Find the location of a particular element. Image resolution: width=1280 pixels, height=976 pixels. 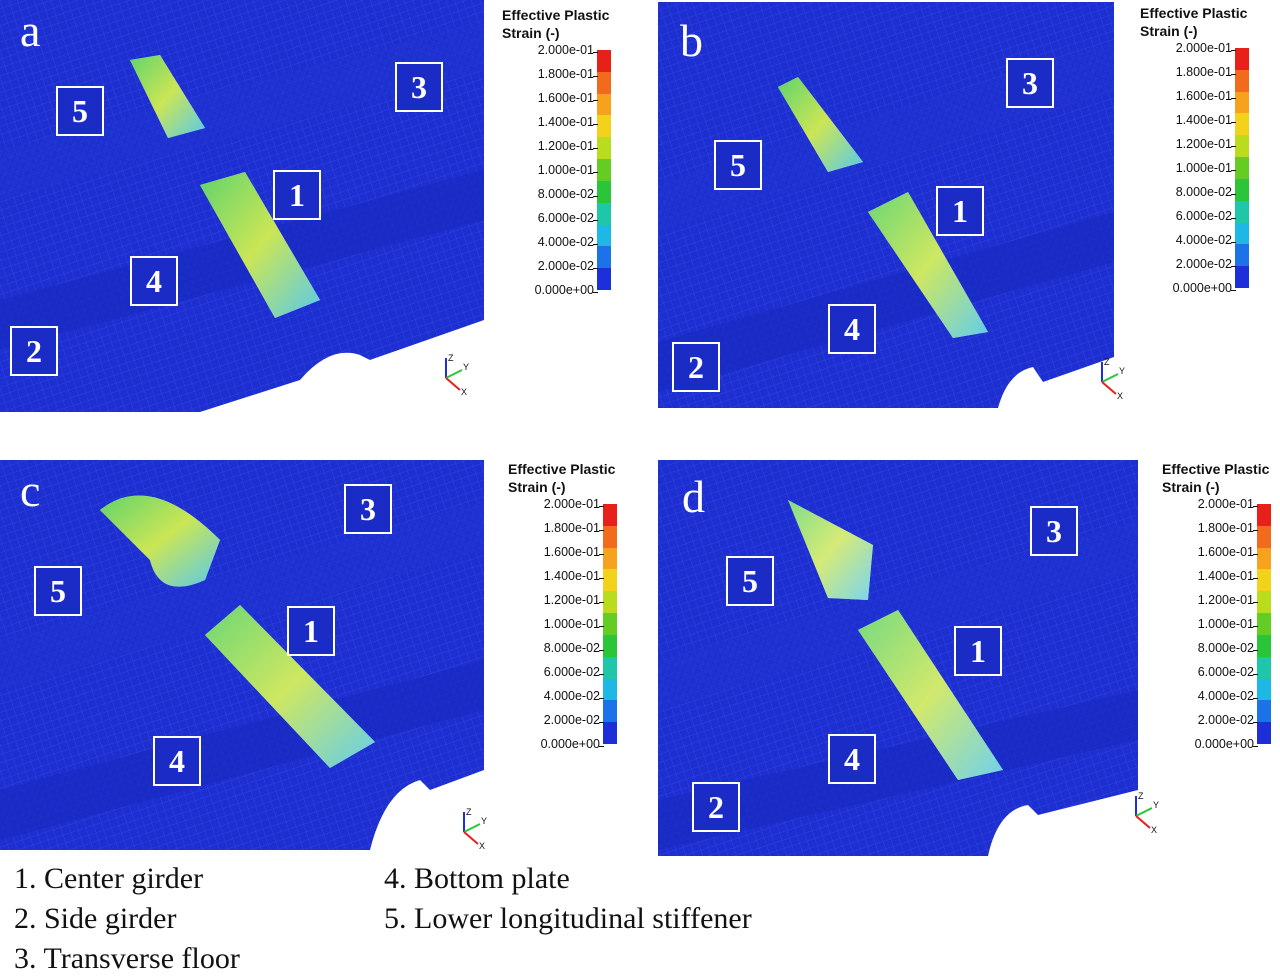

part-label-2: 2 is located at coordinates (34, 351).